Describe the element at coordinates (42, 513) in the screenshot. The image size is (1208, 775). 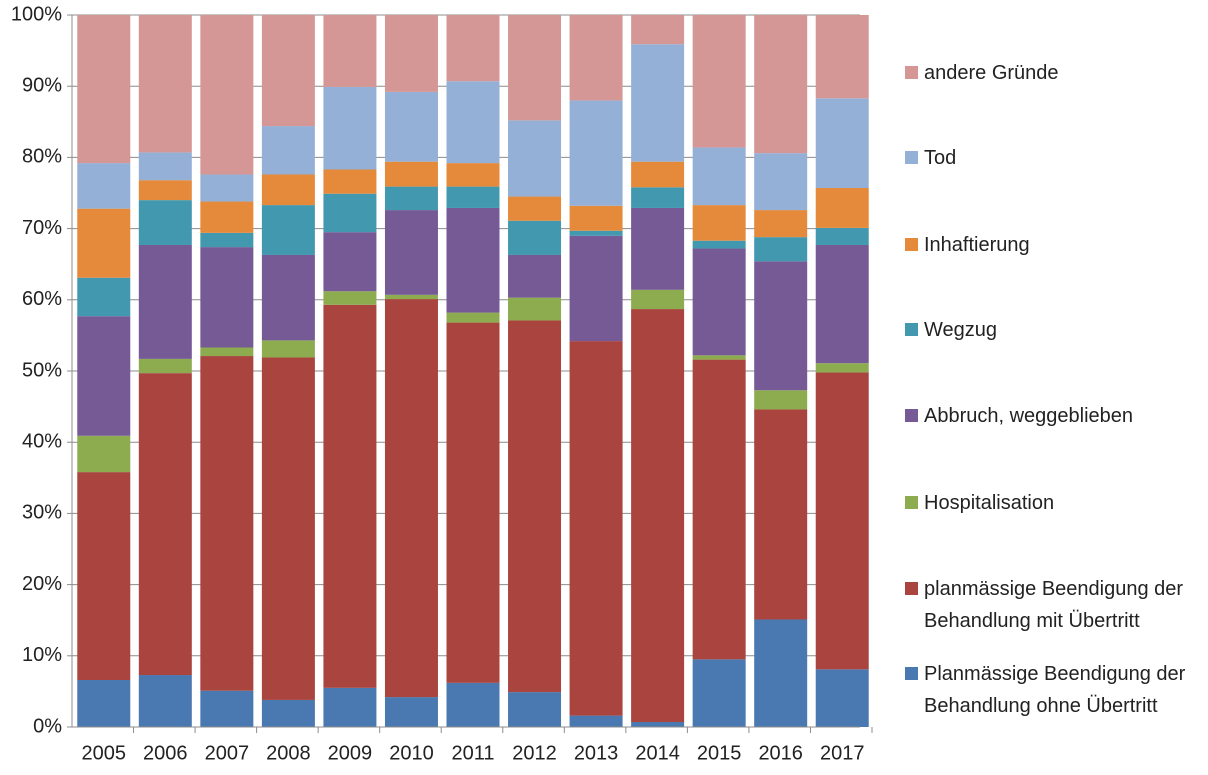
I see `y-tick-label: 30%` at that location.